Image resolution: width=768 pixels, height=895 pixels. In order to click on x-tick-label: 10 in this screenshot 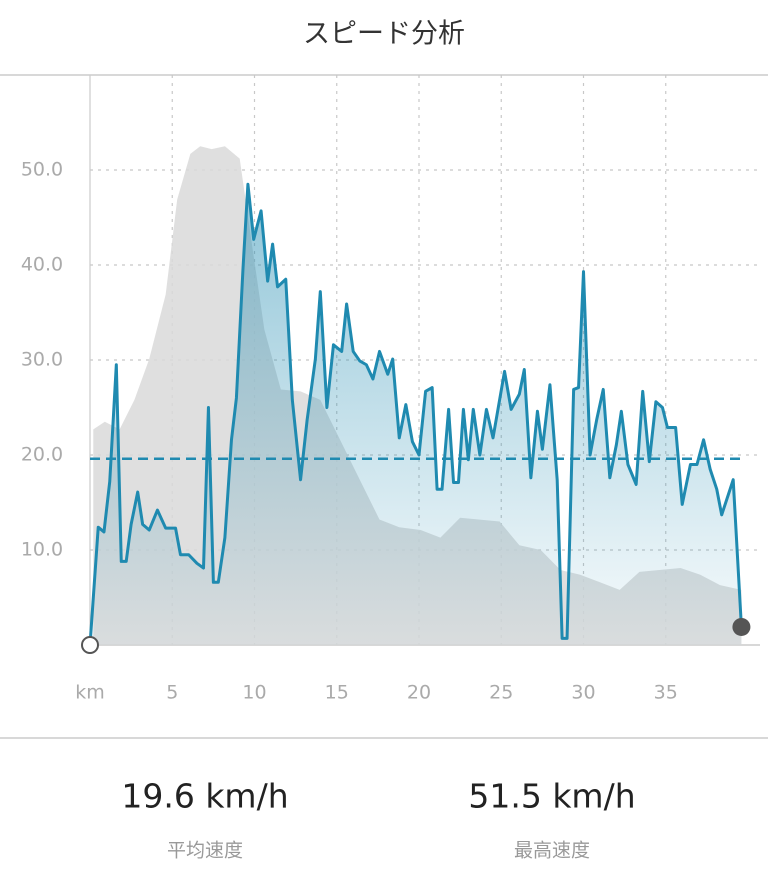, I will do `click(254, 693)`.